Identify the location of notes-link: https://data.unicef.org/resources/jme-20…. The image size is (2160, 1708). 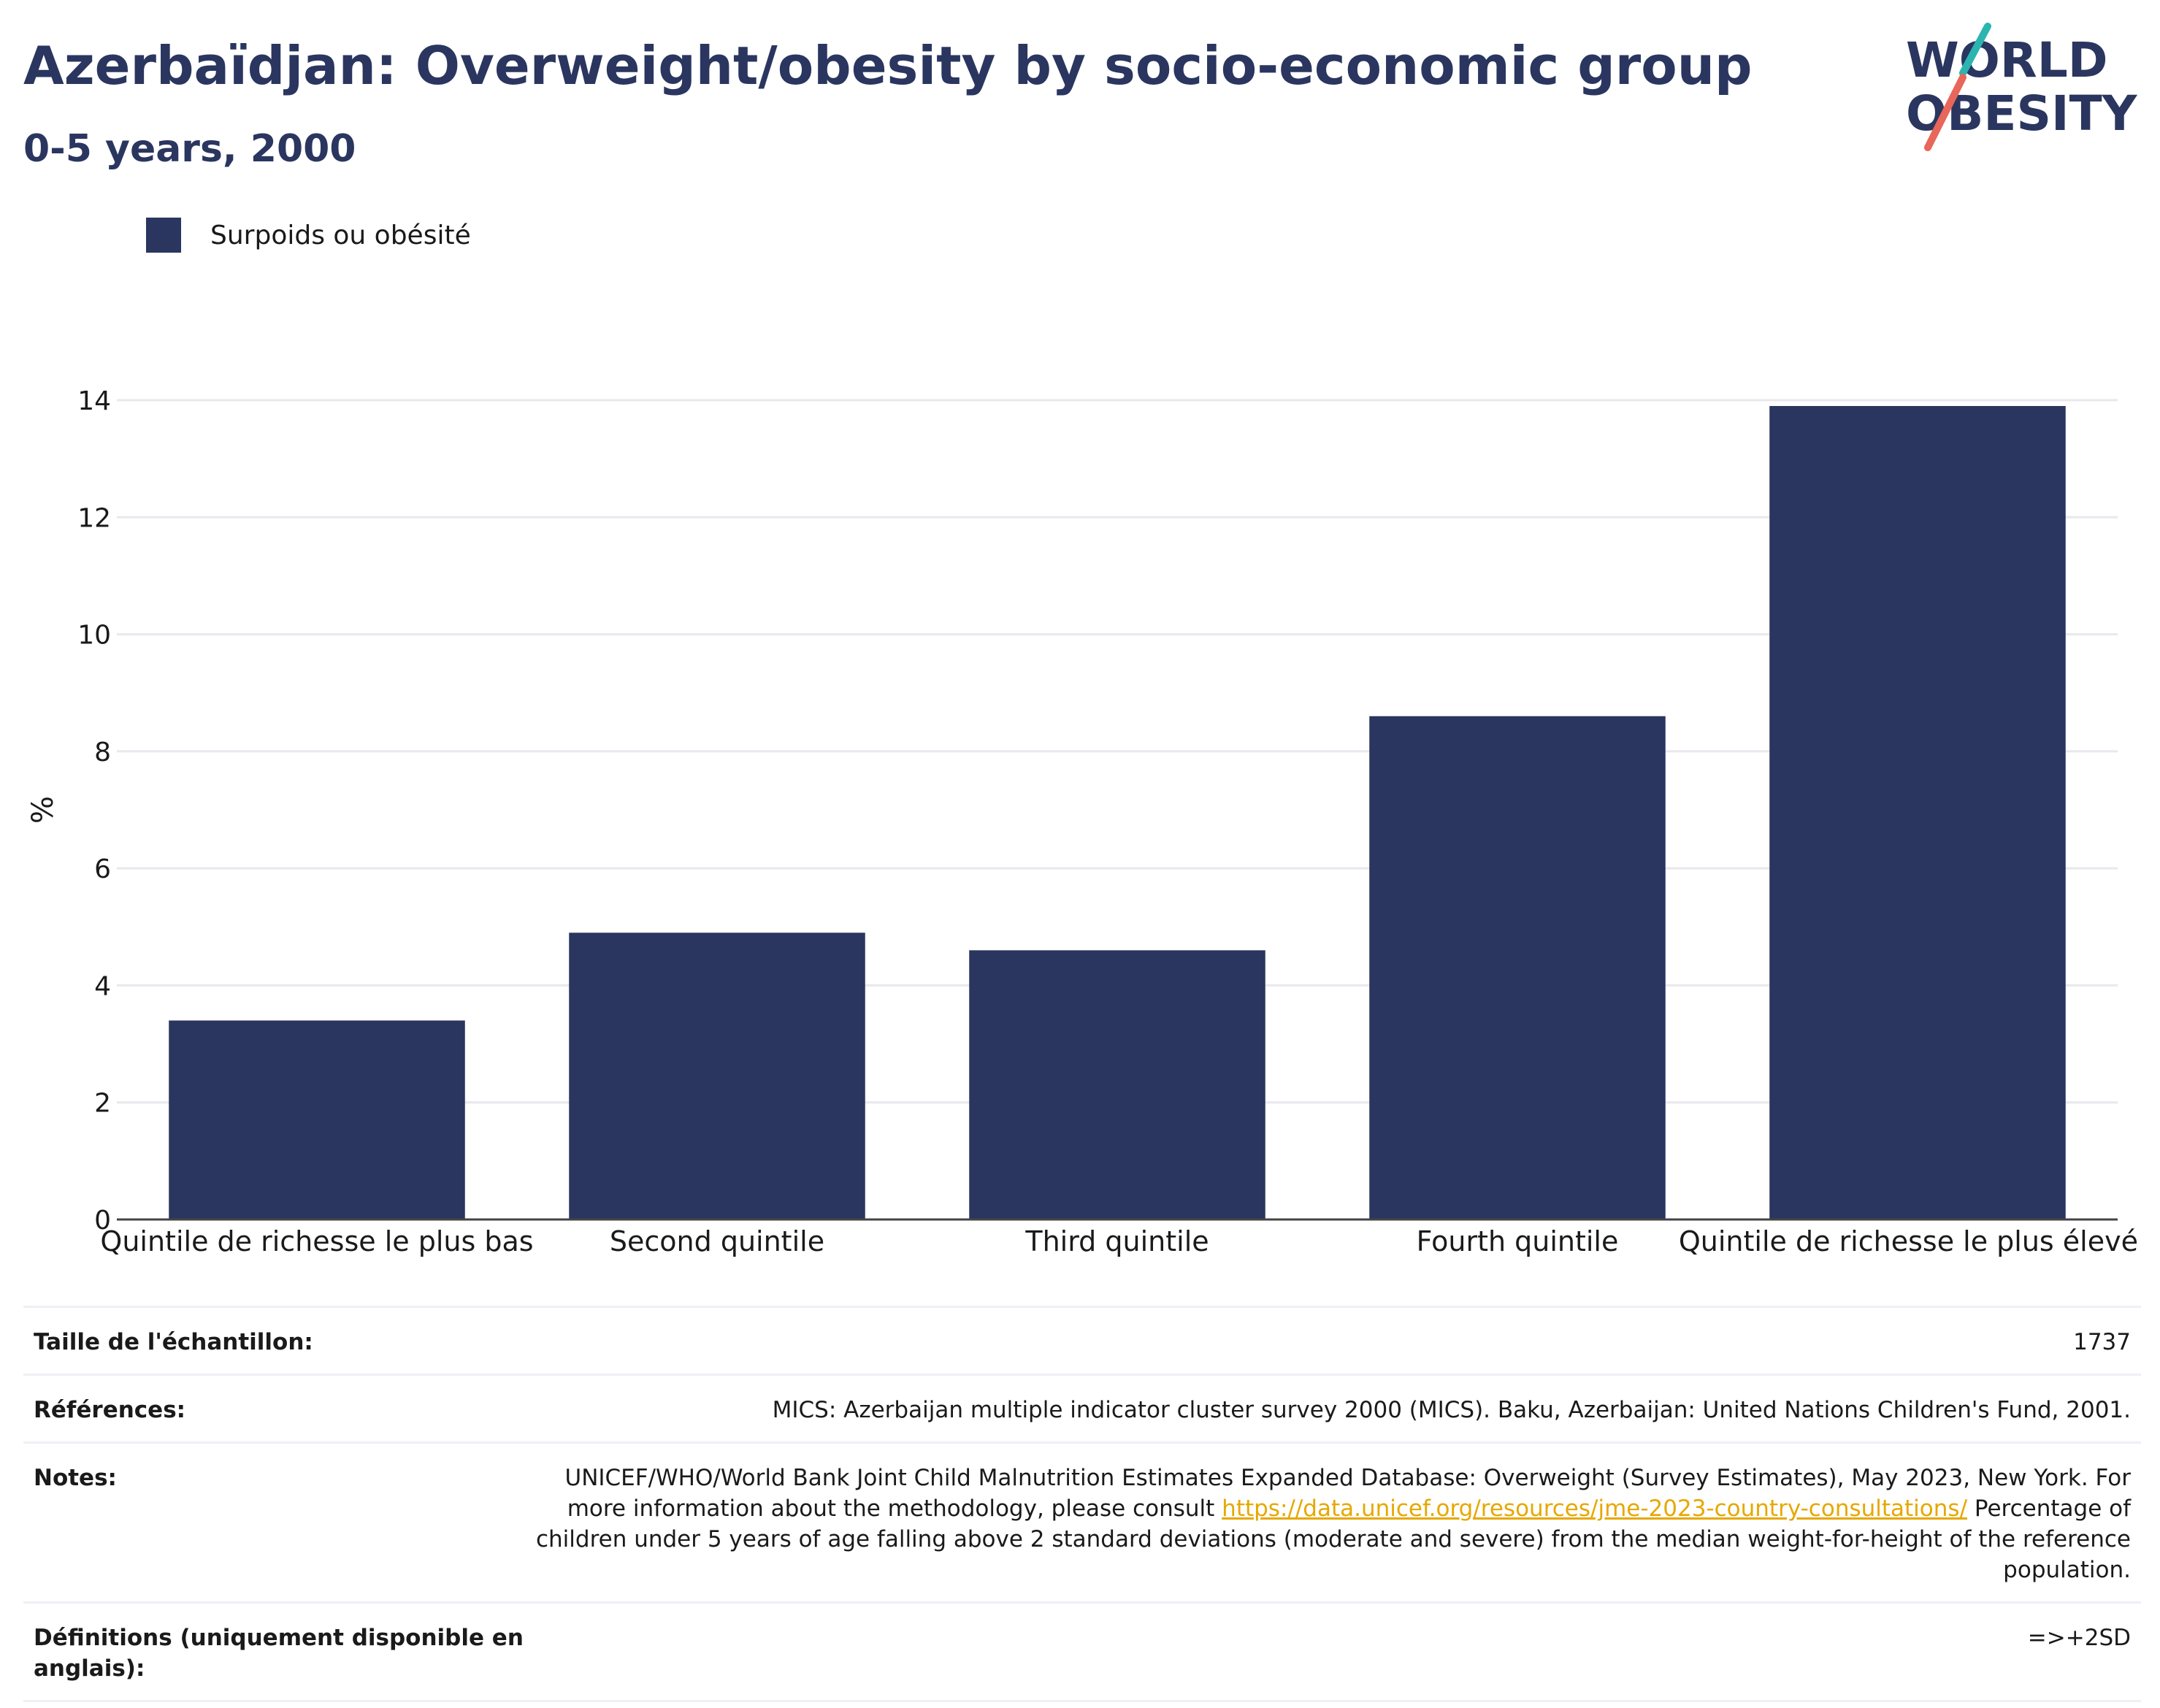
(1595, 1509).